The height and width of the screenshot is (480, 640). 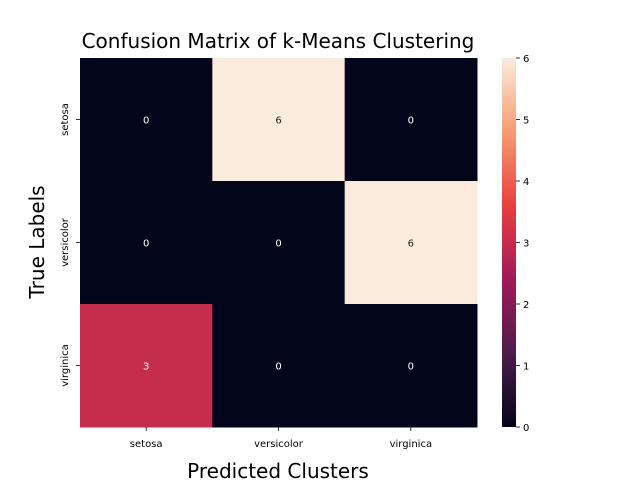 I want to click on y-tick-label: setosa, so click(x=65, y=119).